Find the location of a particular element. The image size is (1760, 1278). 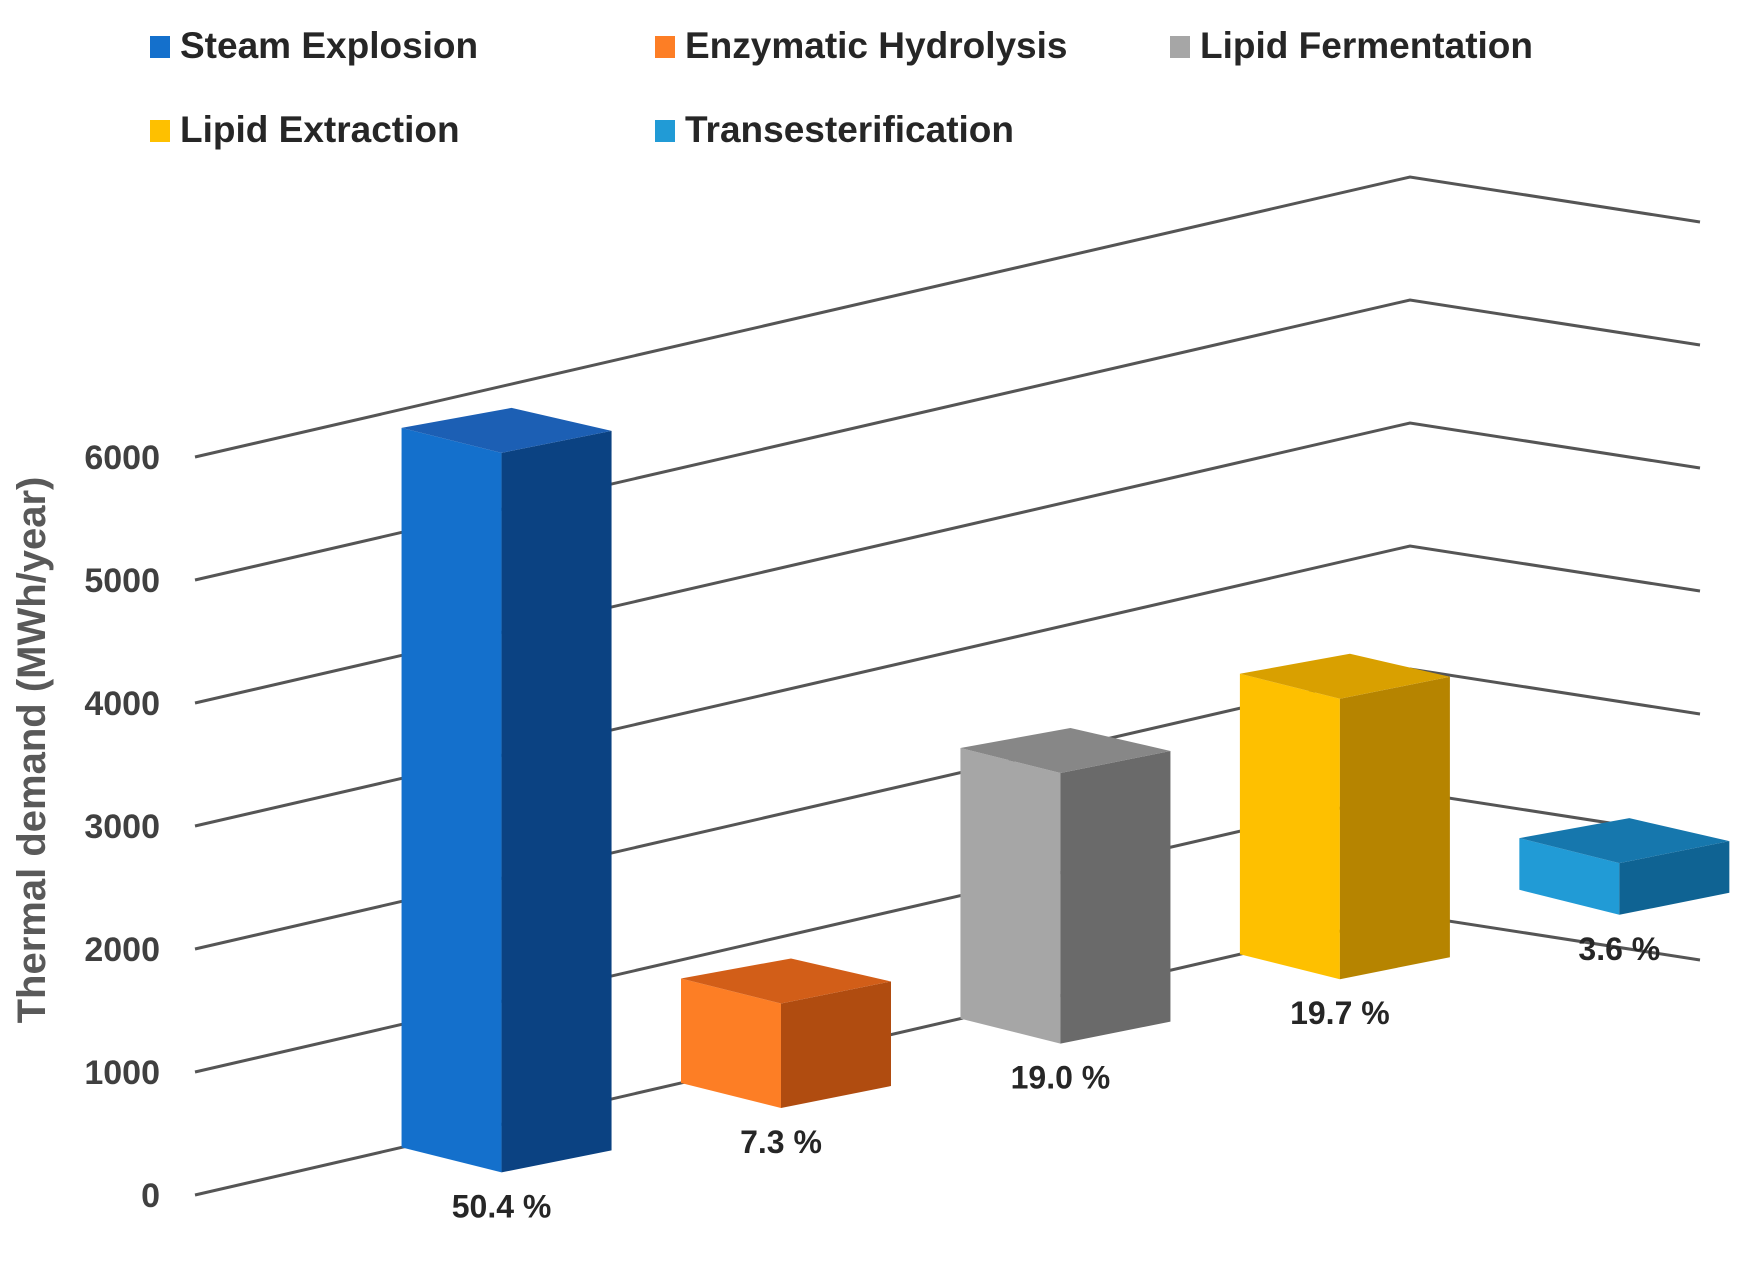

y-axis-ticks: 0 1000 2000 3000 4000 5000 6000 is located at coordinates (122, 827).